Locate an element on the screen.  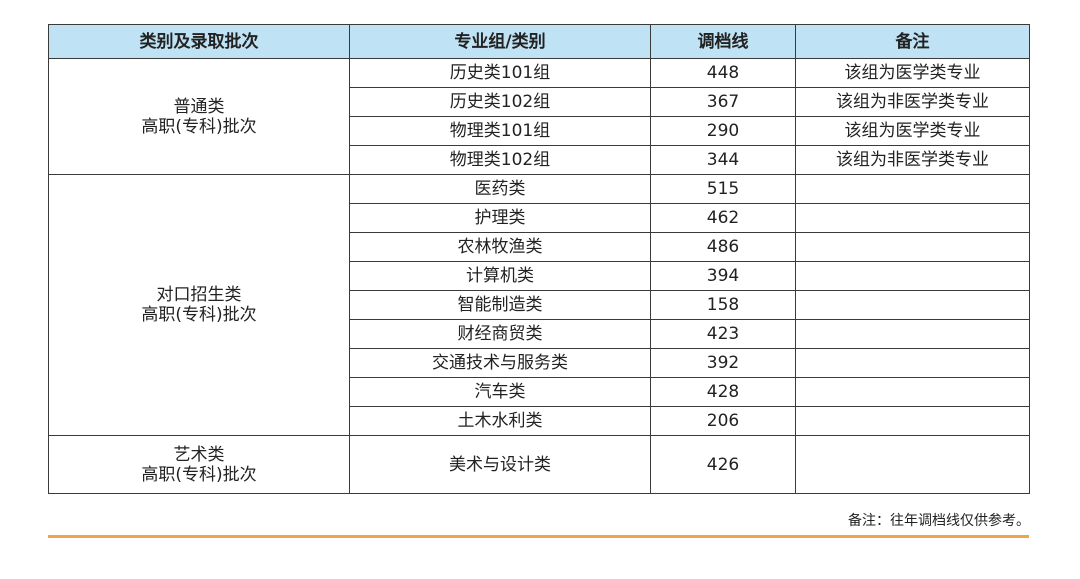
group-cell: 对口招生类 高职(专科)批次 is located at coordinates (199, 305).